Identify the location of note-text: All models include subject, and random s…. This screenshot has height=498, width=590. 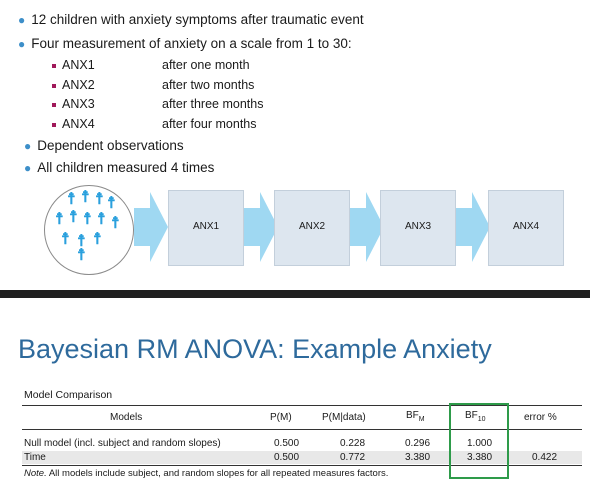
(217, 473).